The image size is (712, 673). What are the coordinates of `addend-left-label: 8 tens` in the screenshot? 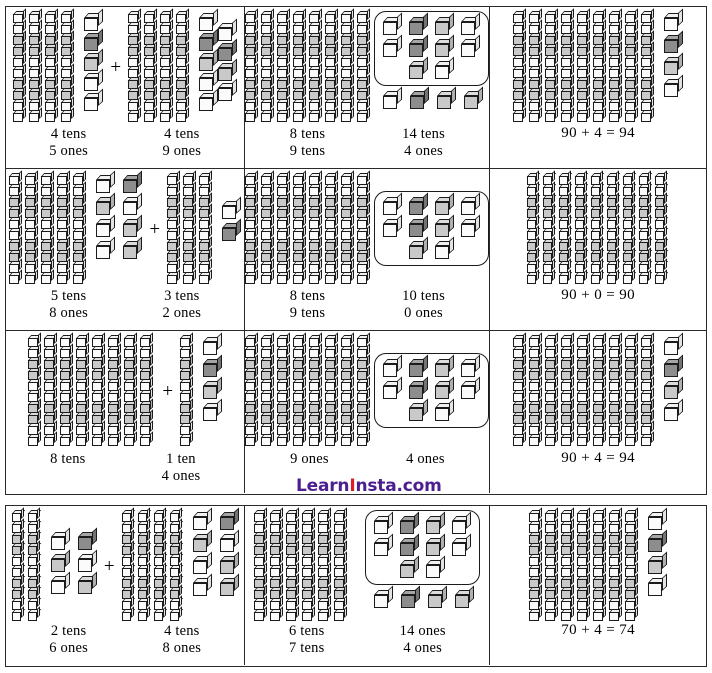 It's located at (67, 459).